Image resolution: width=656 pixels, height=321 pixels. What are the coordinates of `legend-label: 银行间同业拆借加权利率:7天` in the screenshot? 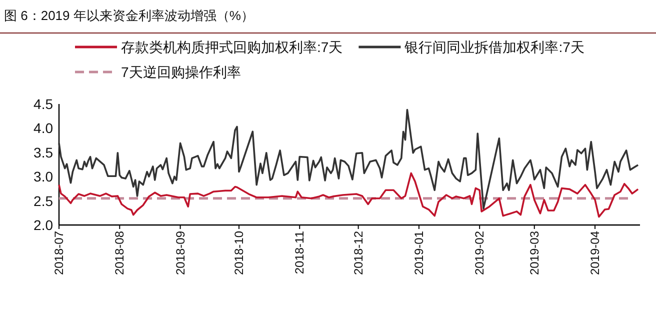 It's located at (494, 47).